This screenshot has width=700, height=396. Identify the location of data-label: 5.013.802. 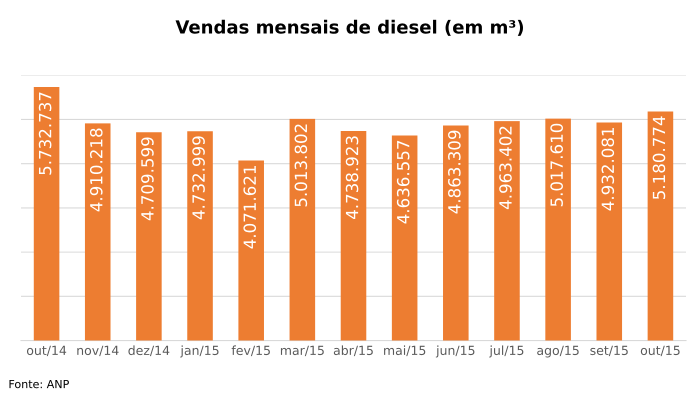
(301, 165).